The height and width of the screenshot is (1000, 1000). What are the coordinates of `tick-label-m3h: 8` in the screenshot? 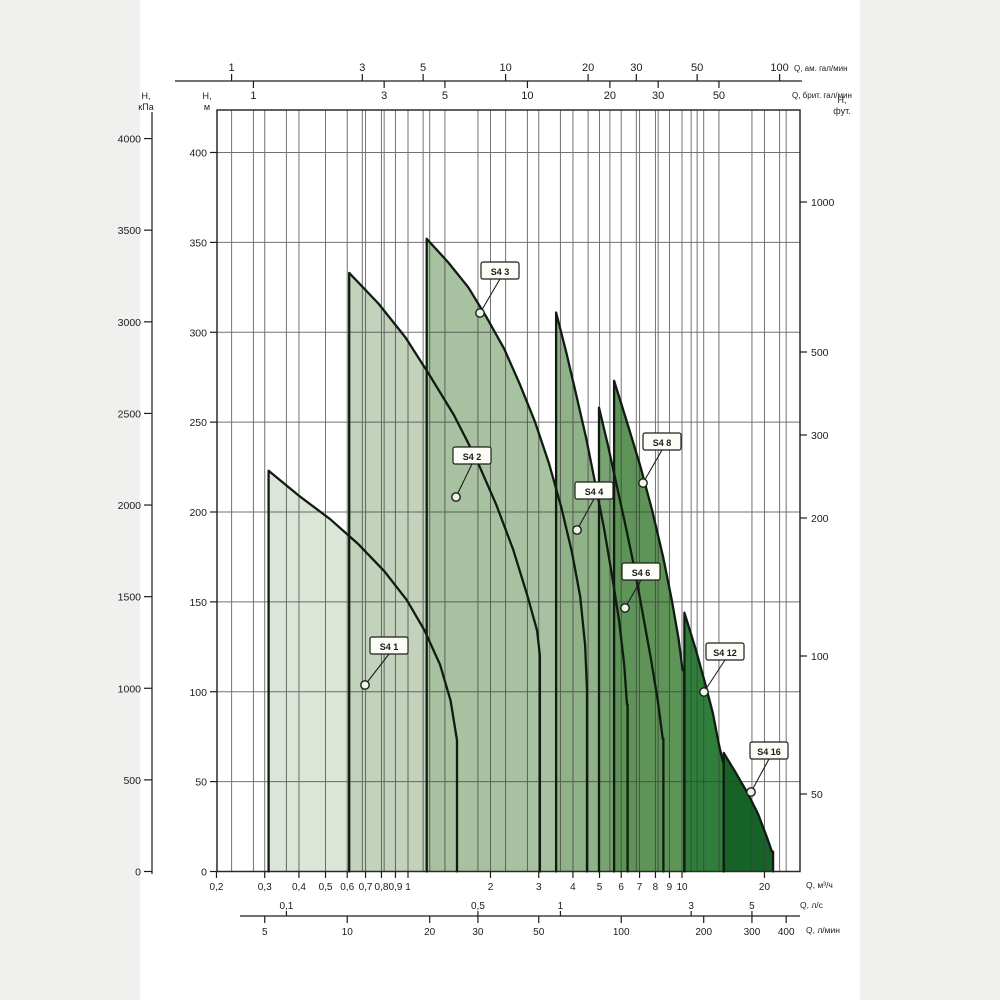 It's located at (656, 887).